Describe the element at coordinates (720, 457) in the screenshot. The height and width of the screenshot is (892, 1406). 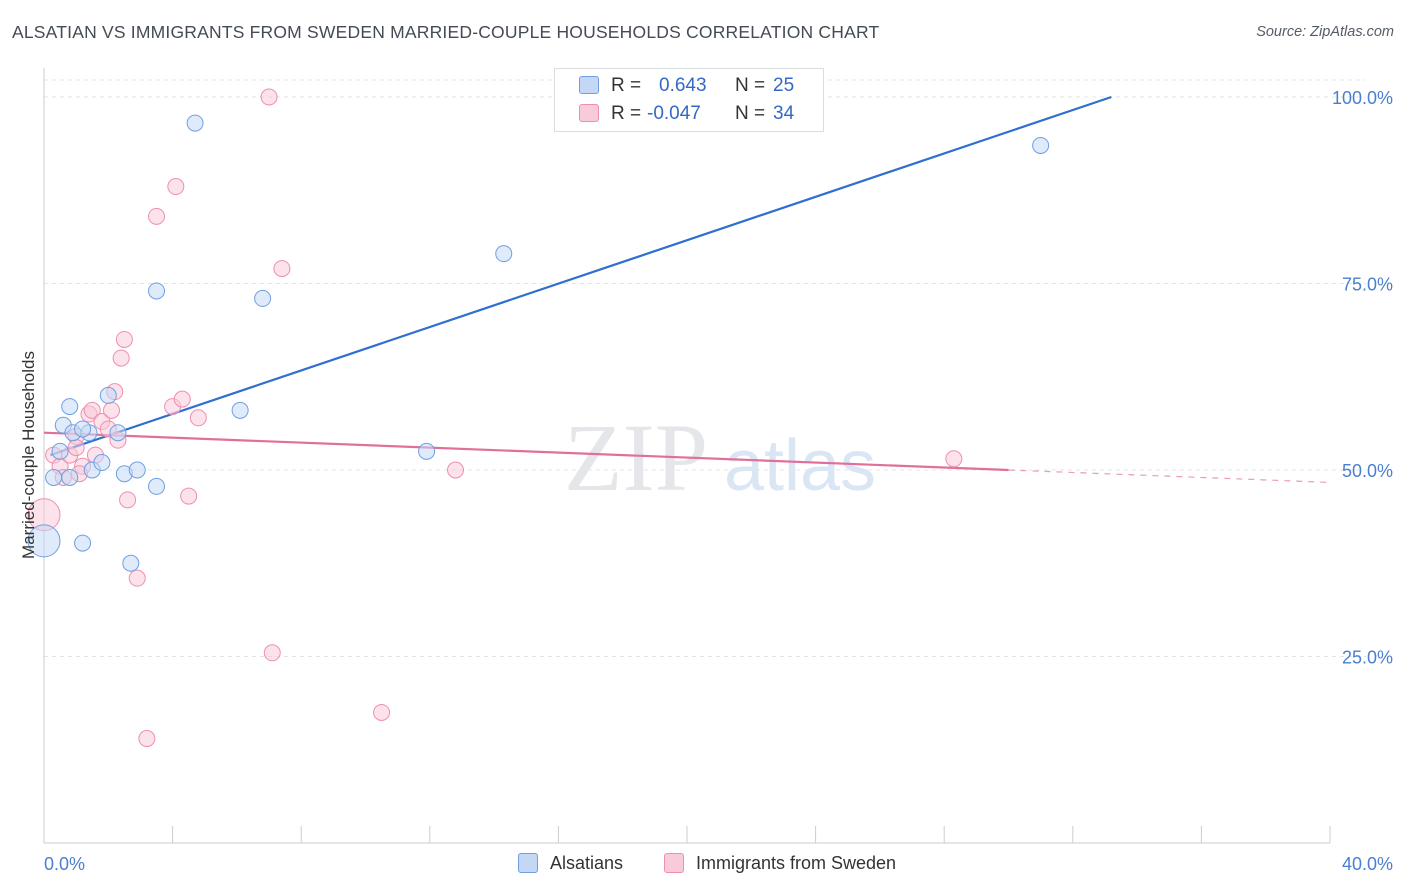
I see `watermark: ZIP atlas` at that location.